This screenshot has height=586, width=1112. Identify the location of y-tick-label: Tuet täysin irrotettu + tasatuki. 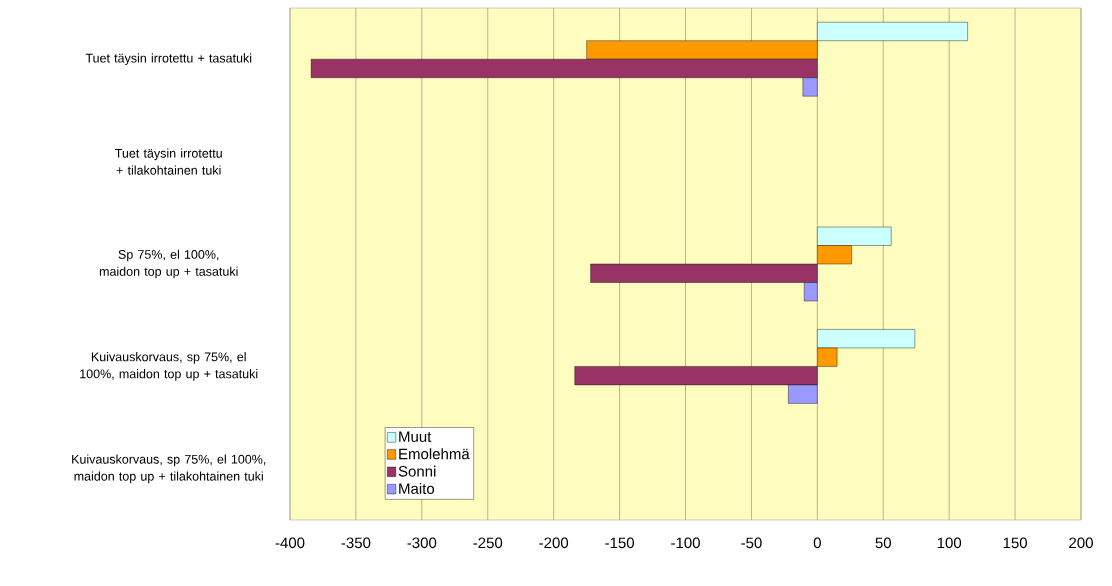
(168, 59).